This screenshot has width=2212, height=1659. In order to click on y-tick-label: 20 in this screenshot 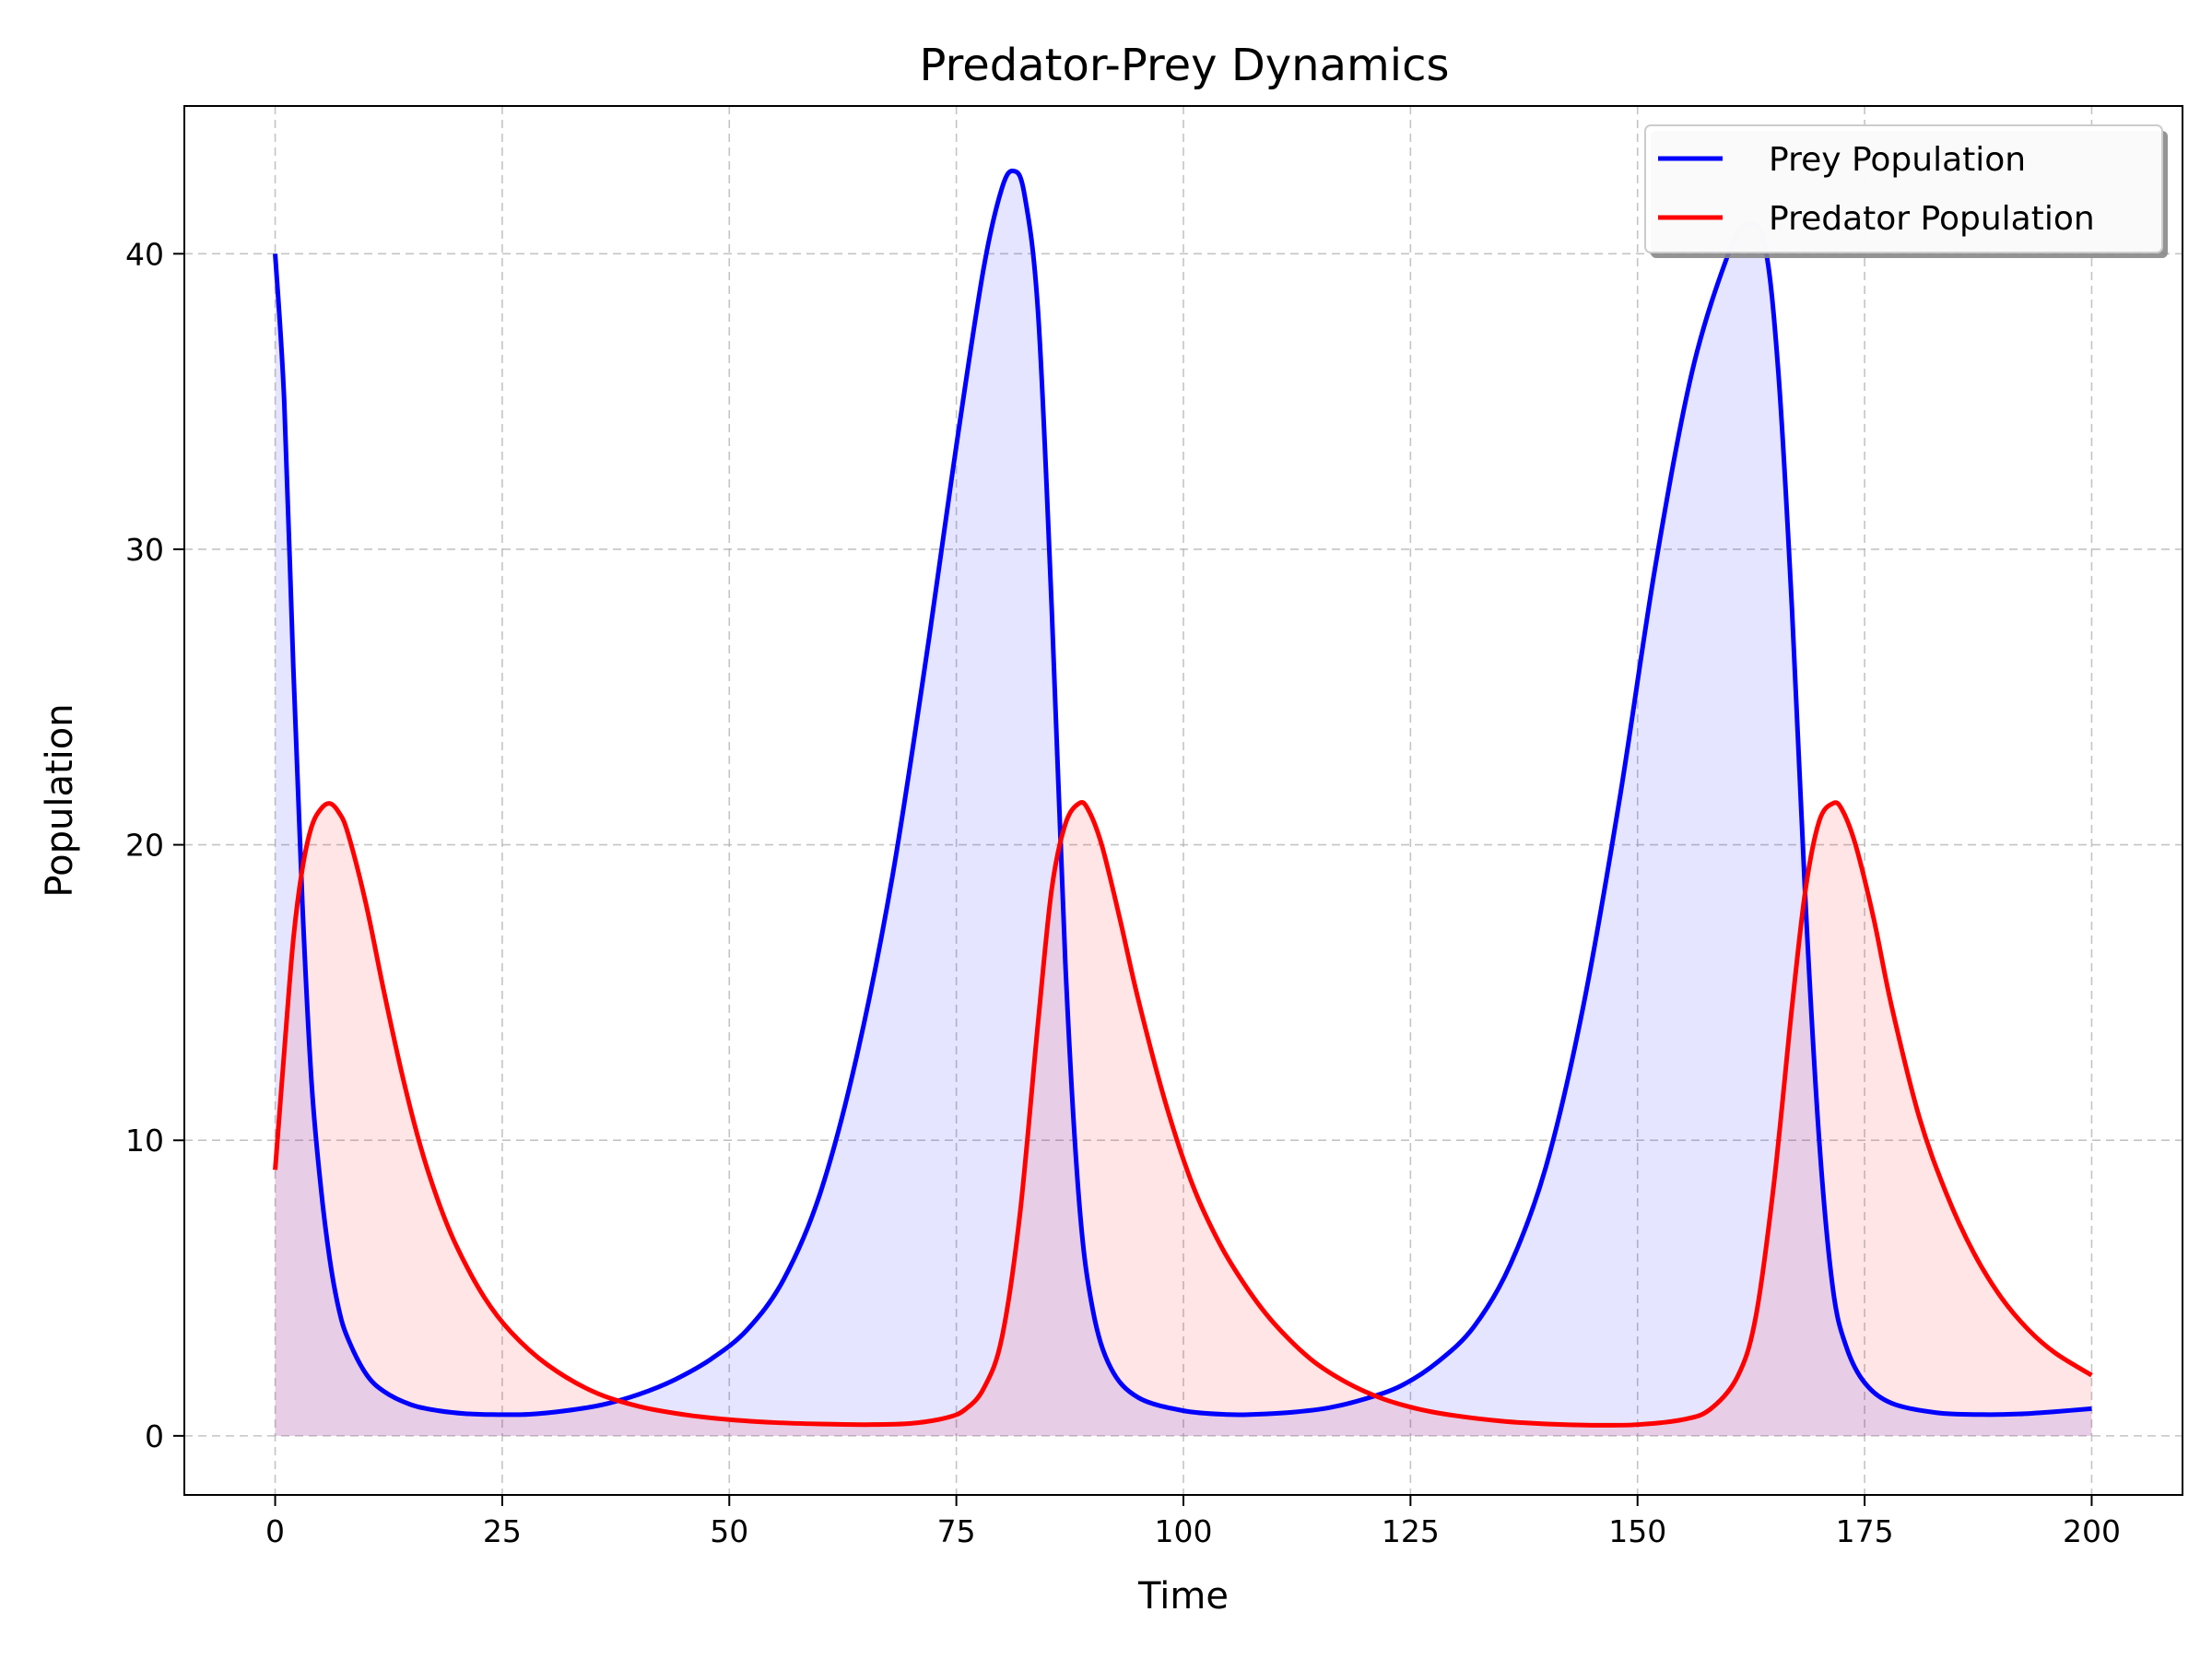, I will do `click(144, 846)`.